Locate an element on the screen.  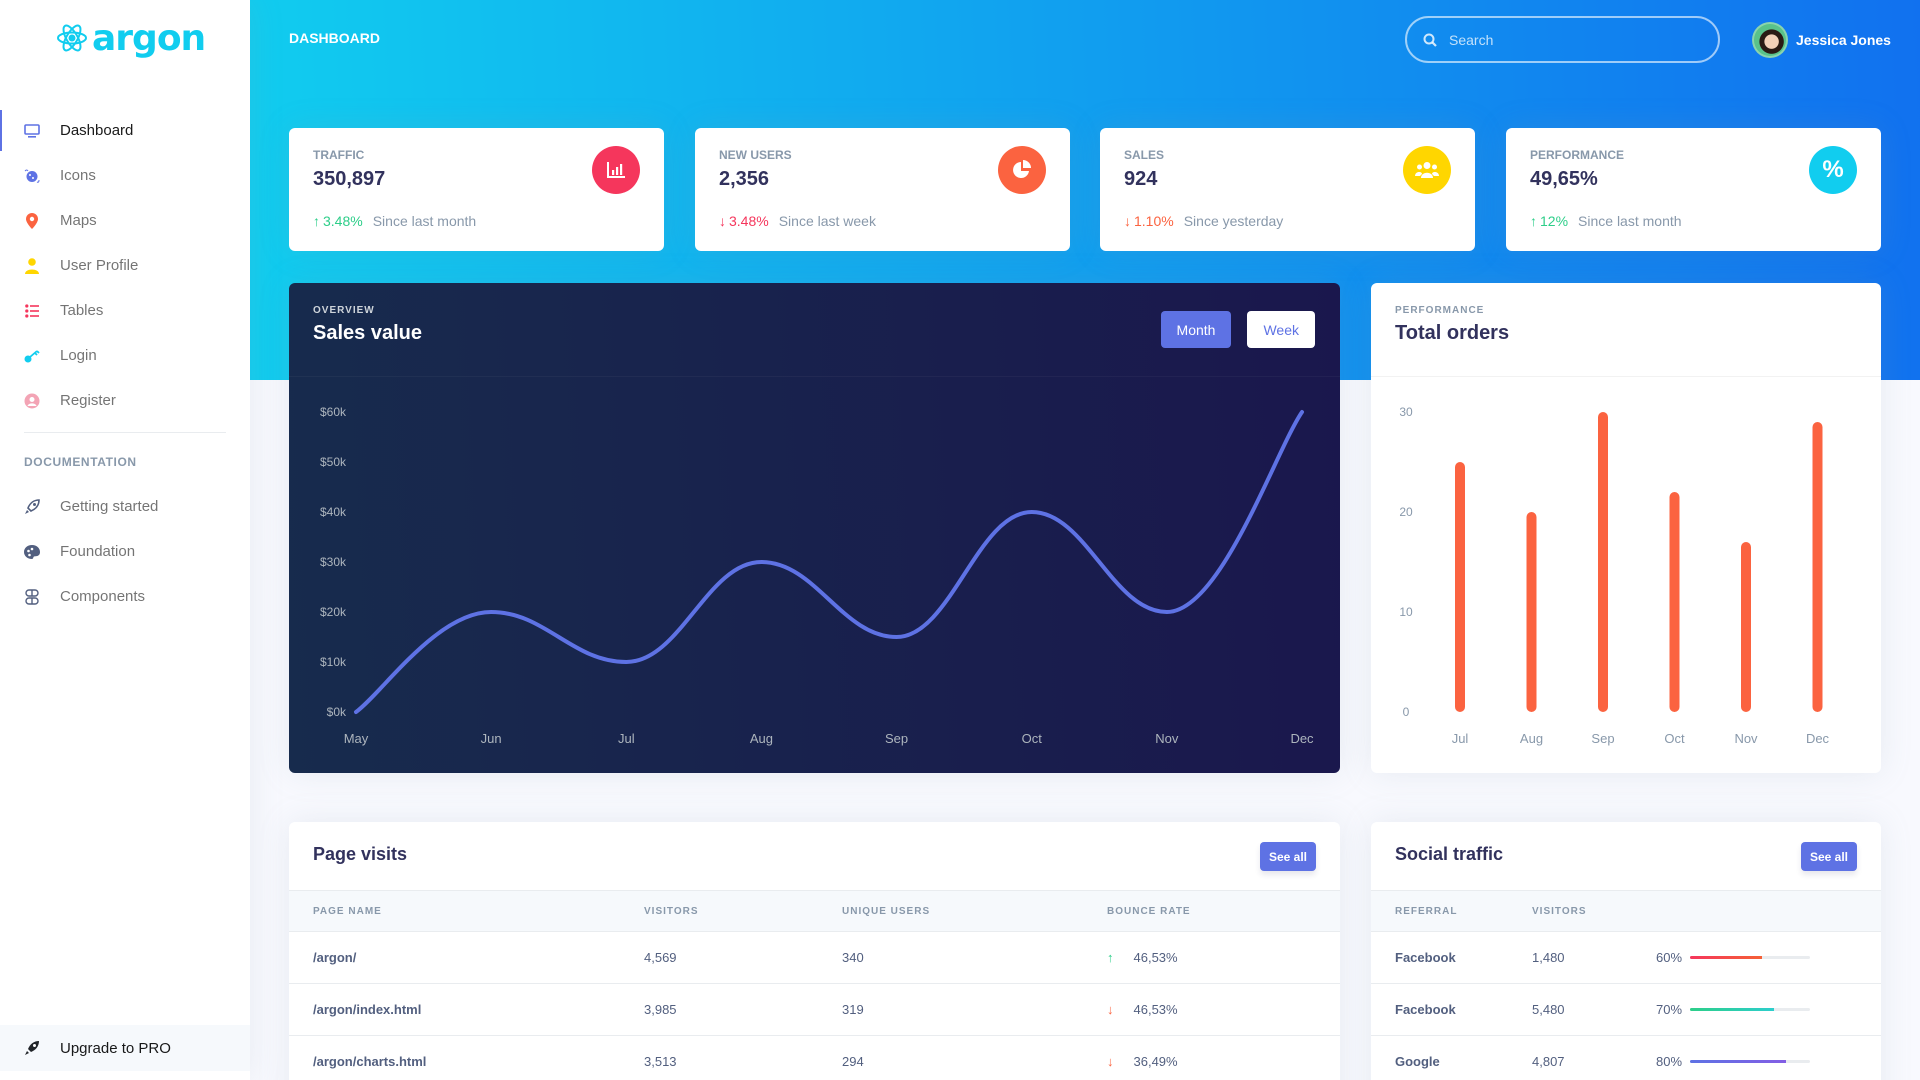
svg-text: 0 is located at coordinates (1406, 712).